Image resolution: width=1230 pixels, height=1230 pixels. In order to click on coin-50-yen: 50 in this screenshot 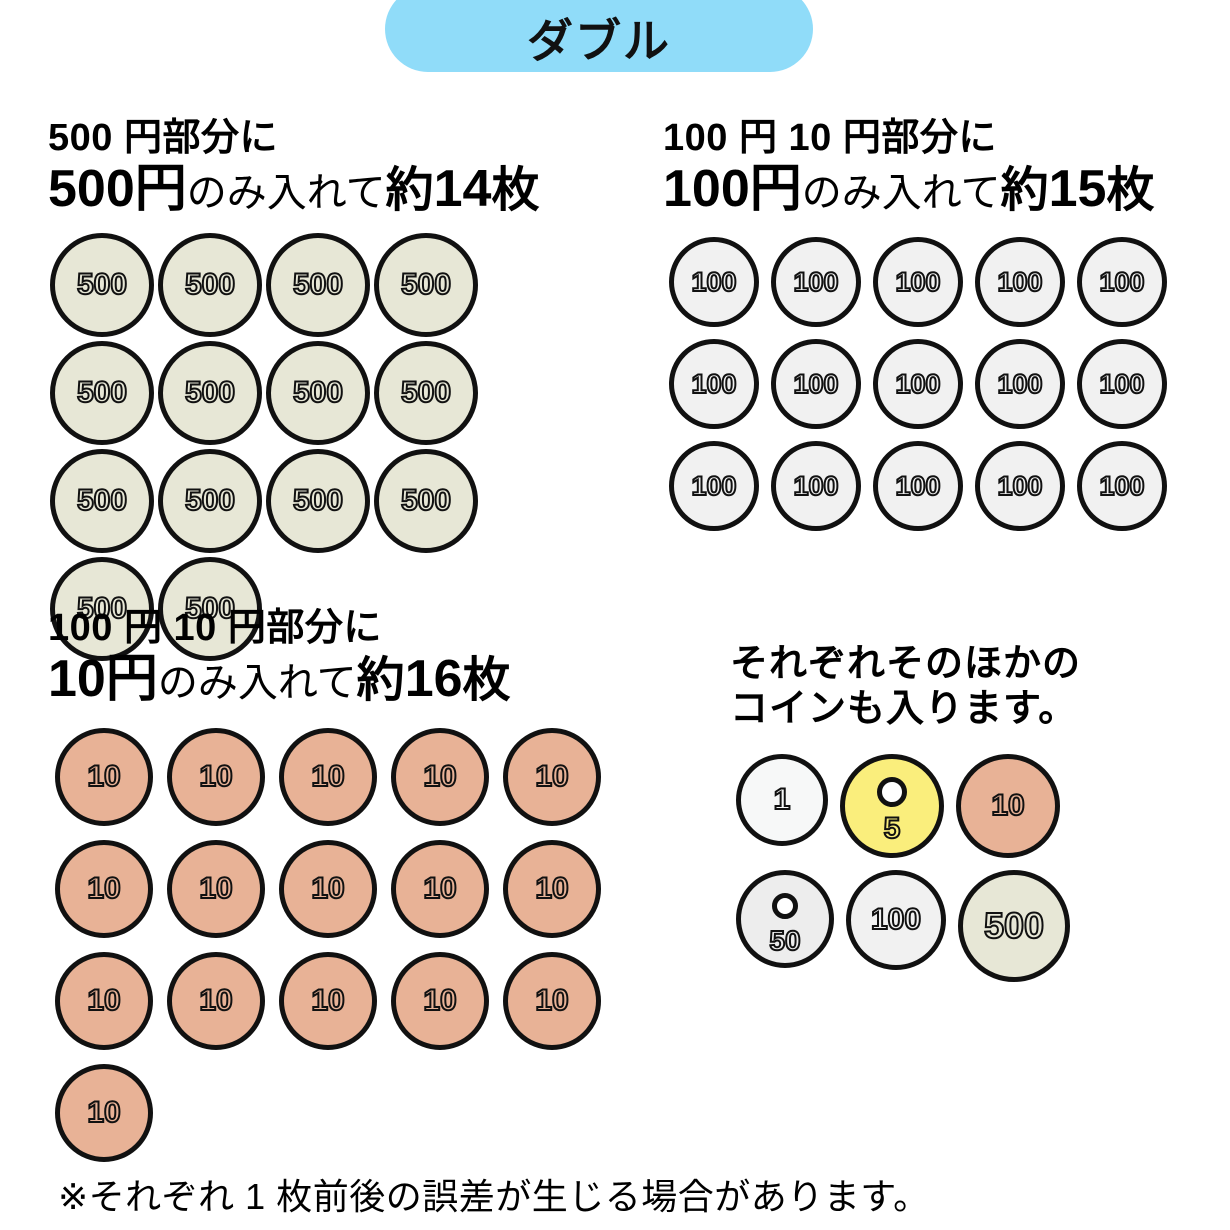, I will do `click(785, 918)`.